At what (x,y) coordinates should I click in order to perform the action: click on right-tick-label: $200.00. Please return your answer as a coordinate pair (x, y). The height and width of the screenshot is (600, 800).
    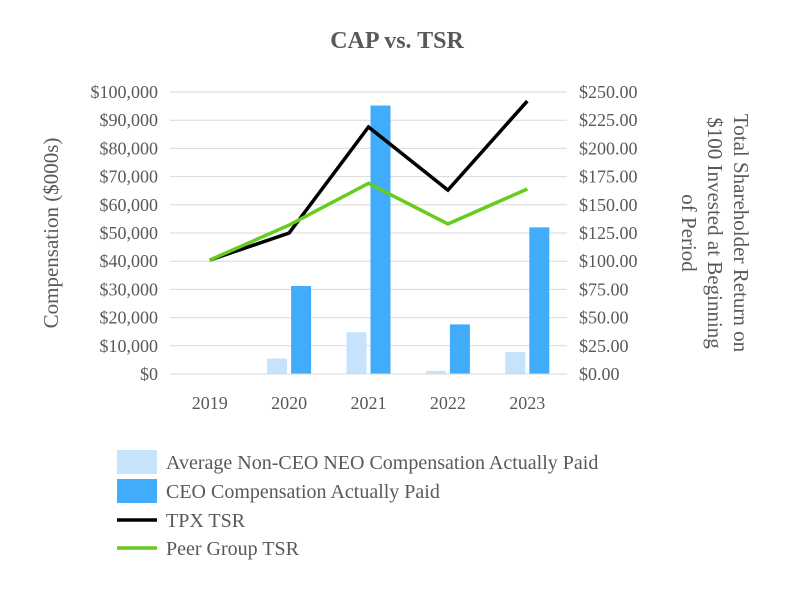
    Looking at the image, I should click on (608, 148).